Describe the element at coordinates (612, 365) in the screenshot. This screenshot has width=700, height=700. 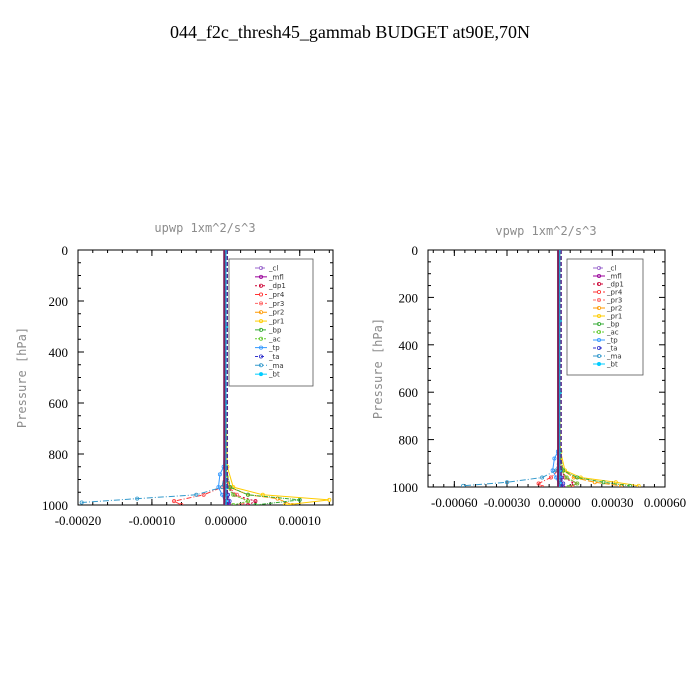
I see `legend-label: _bt` at that location.